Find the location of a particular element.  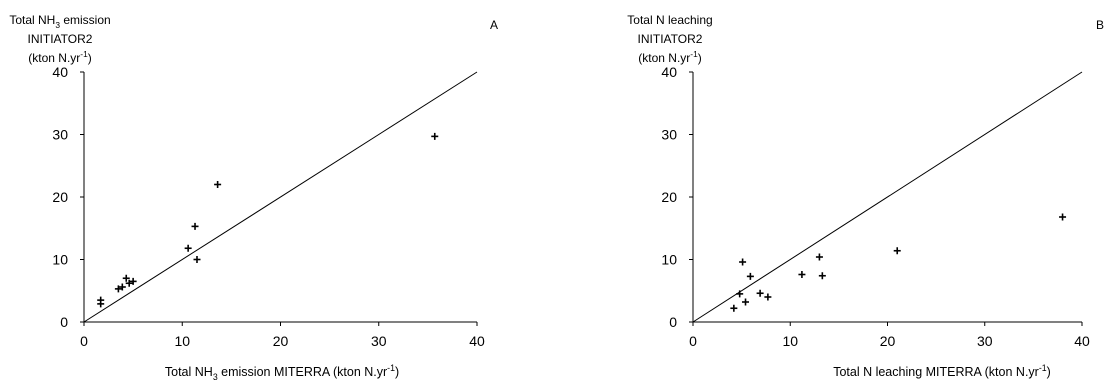

y-axis-title-line: Total N leaching is located at coordinates (669, 20).